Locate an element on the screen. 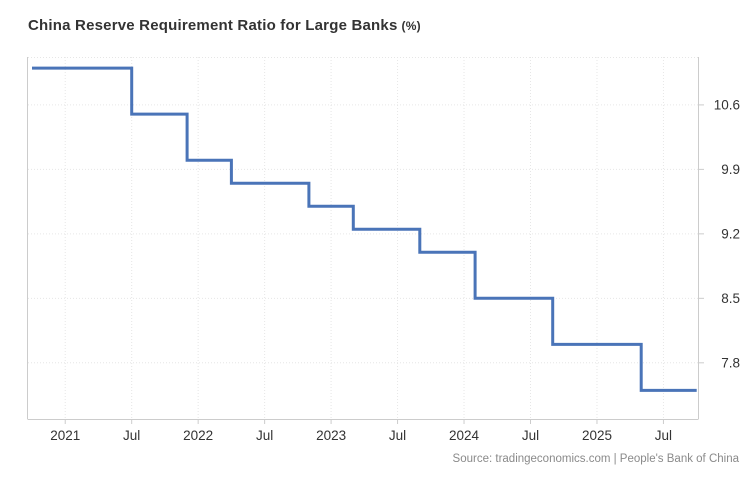 The image size is (752, 479). x-axis-label: 2025 is located at coordinates (597, 435).